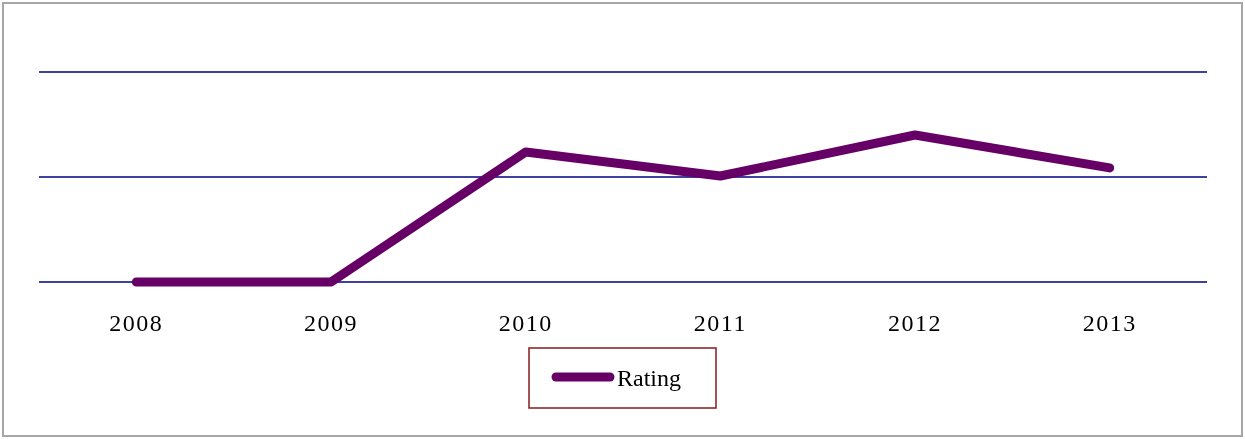 The height and width of the screenshot is (439, 1245). What do you see at coordinates (525, 323) in the screenshot?
I see `x-tick-label: 2010` at bounding box center [525, 323].